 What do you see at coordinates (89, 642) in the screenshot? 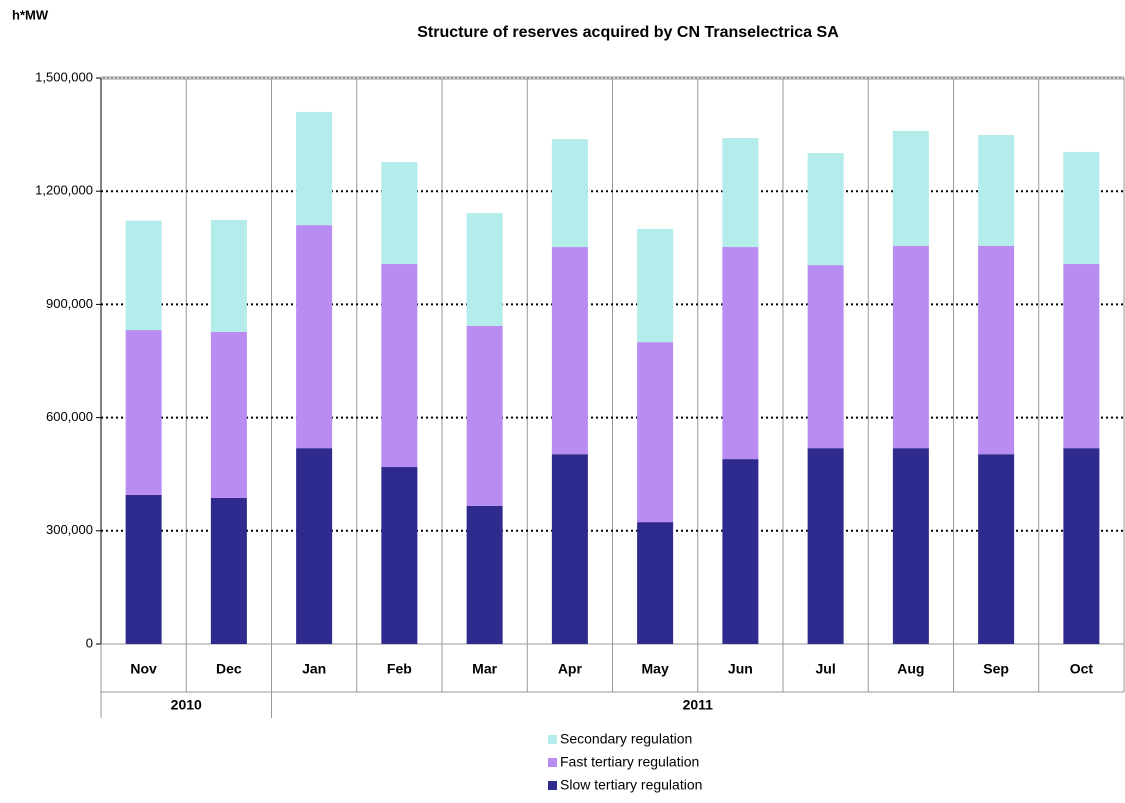
I see `y-tick-label: 0` at bounding box center [89, 642].